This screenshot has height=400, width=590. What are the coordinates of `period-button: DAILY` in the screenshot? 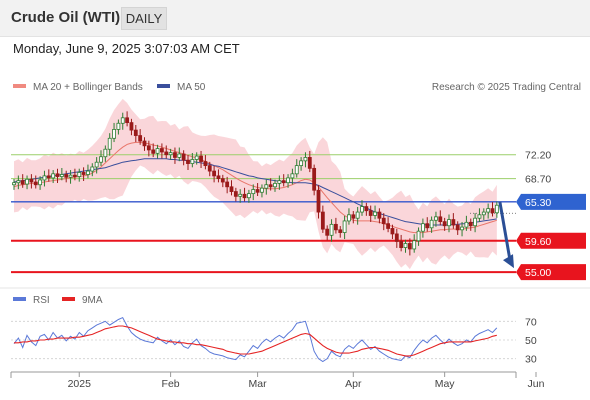 It's located at (144, 18).